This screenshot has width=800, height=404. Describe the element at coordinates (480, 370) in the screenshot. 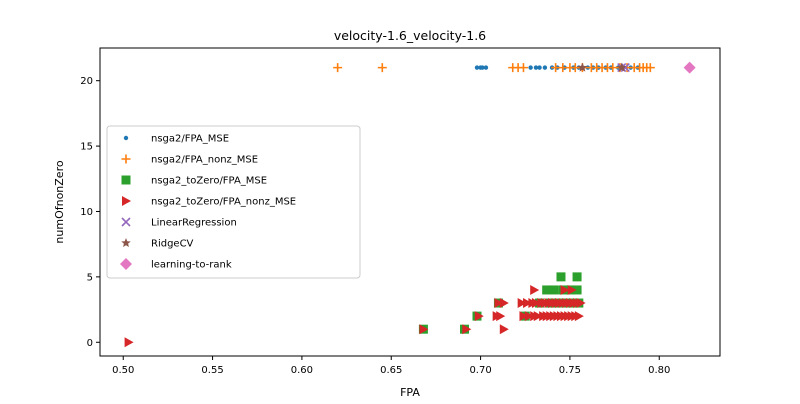

I see `x-tick-label: 0.70` at that location.